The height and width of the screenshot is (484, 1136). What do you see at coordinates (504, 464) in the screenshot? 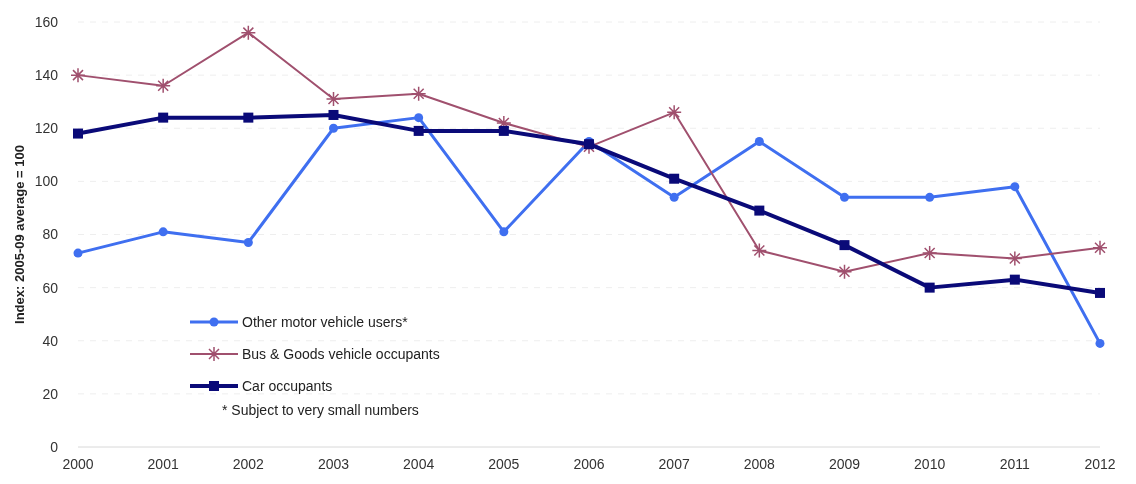
I see `x-tick-label: 2005` at bounding box center [504, 464].